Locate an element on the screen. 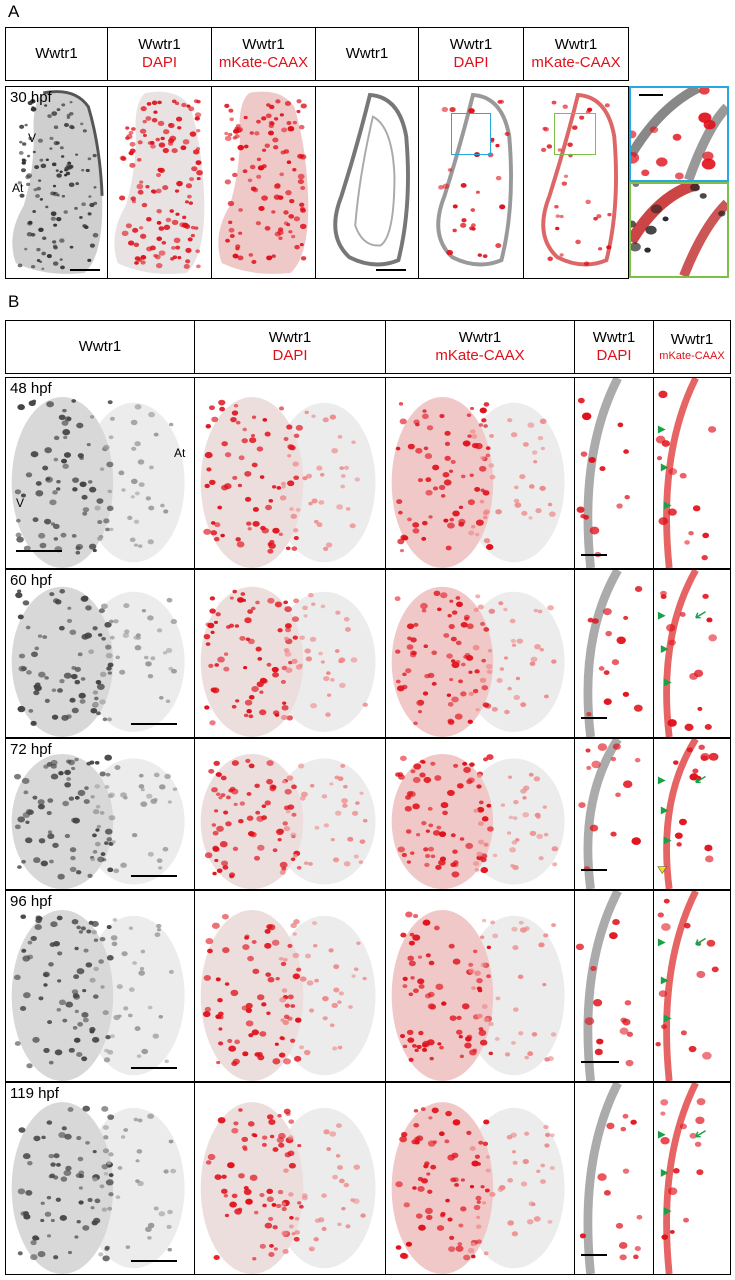 This screenshot has height=1280, width=735. inset-green-zoom is located at coordinates (679, 230).